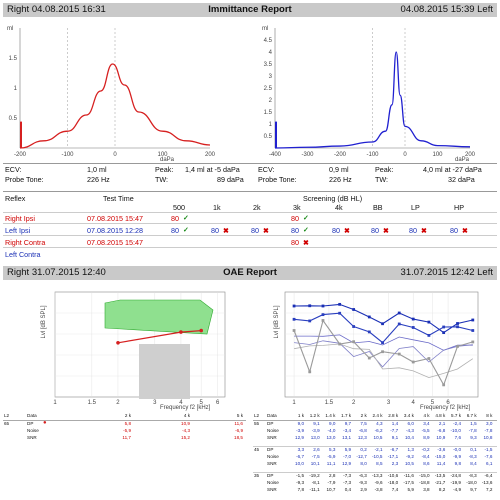  What do you see at coordinates (425, 456) in the screenshot?
I see `oae-left-cell: -8,4` at bounding box center [425, 456].